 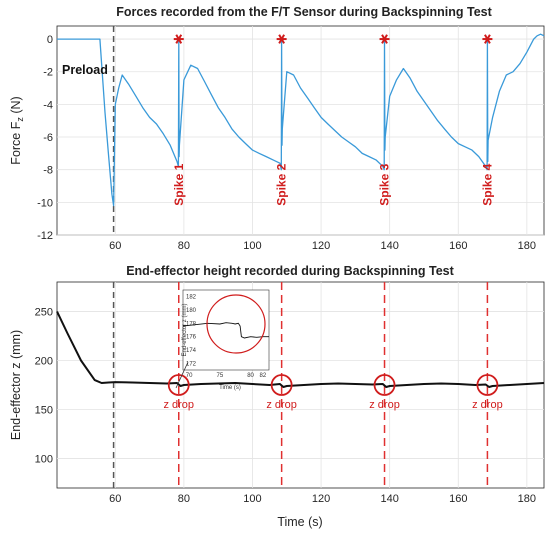 What do you see at coordinates (527, 246) in the screenshot?
I see `force-x-tick: 180` at bounding box center [527, 246].